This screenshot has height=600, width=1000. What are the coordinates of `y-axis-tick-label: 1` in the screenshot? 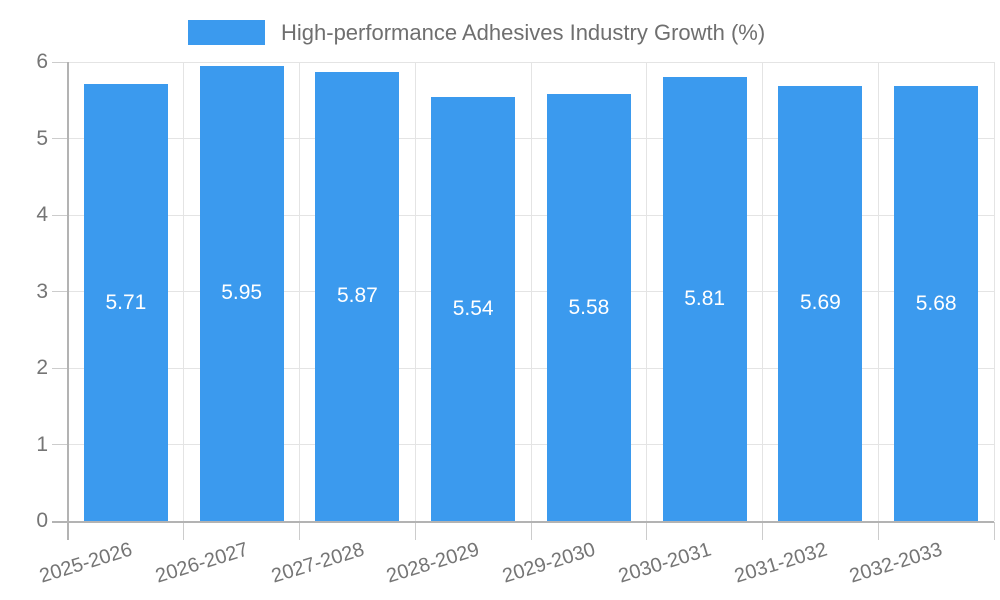 It's located at (42, 444).